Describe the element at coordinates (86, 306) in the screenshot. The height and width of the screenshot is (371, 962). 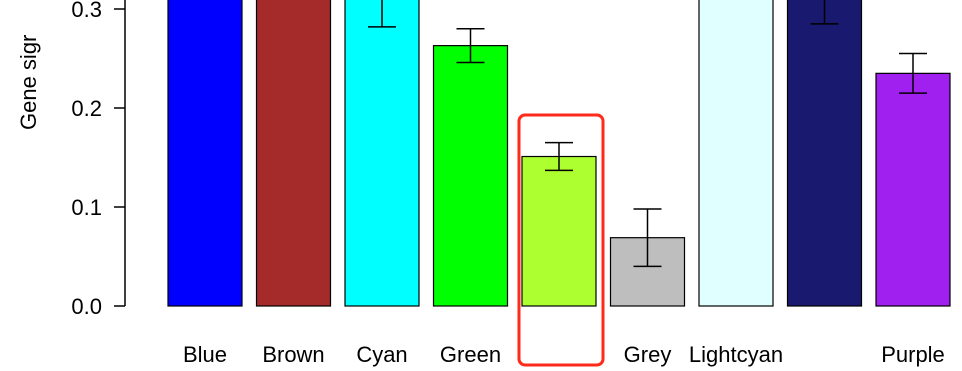
I see `y-tick-label: 0.0` at that location.